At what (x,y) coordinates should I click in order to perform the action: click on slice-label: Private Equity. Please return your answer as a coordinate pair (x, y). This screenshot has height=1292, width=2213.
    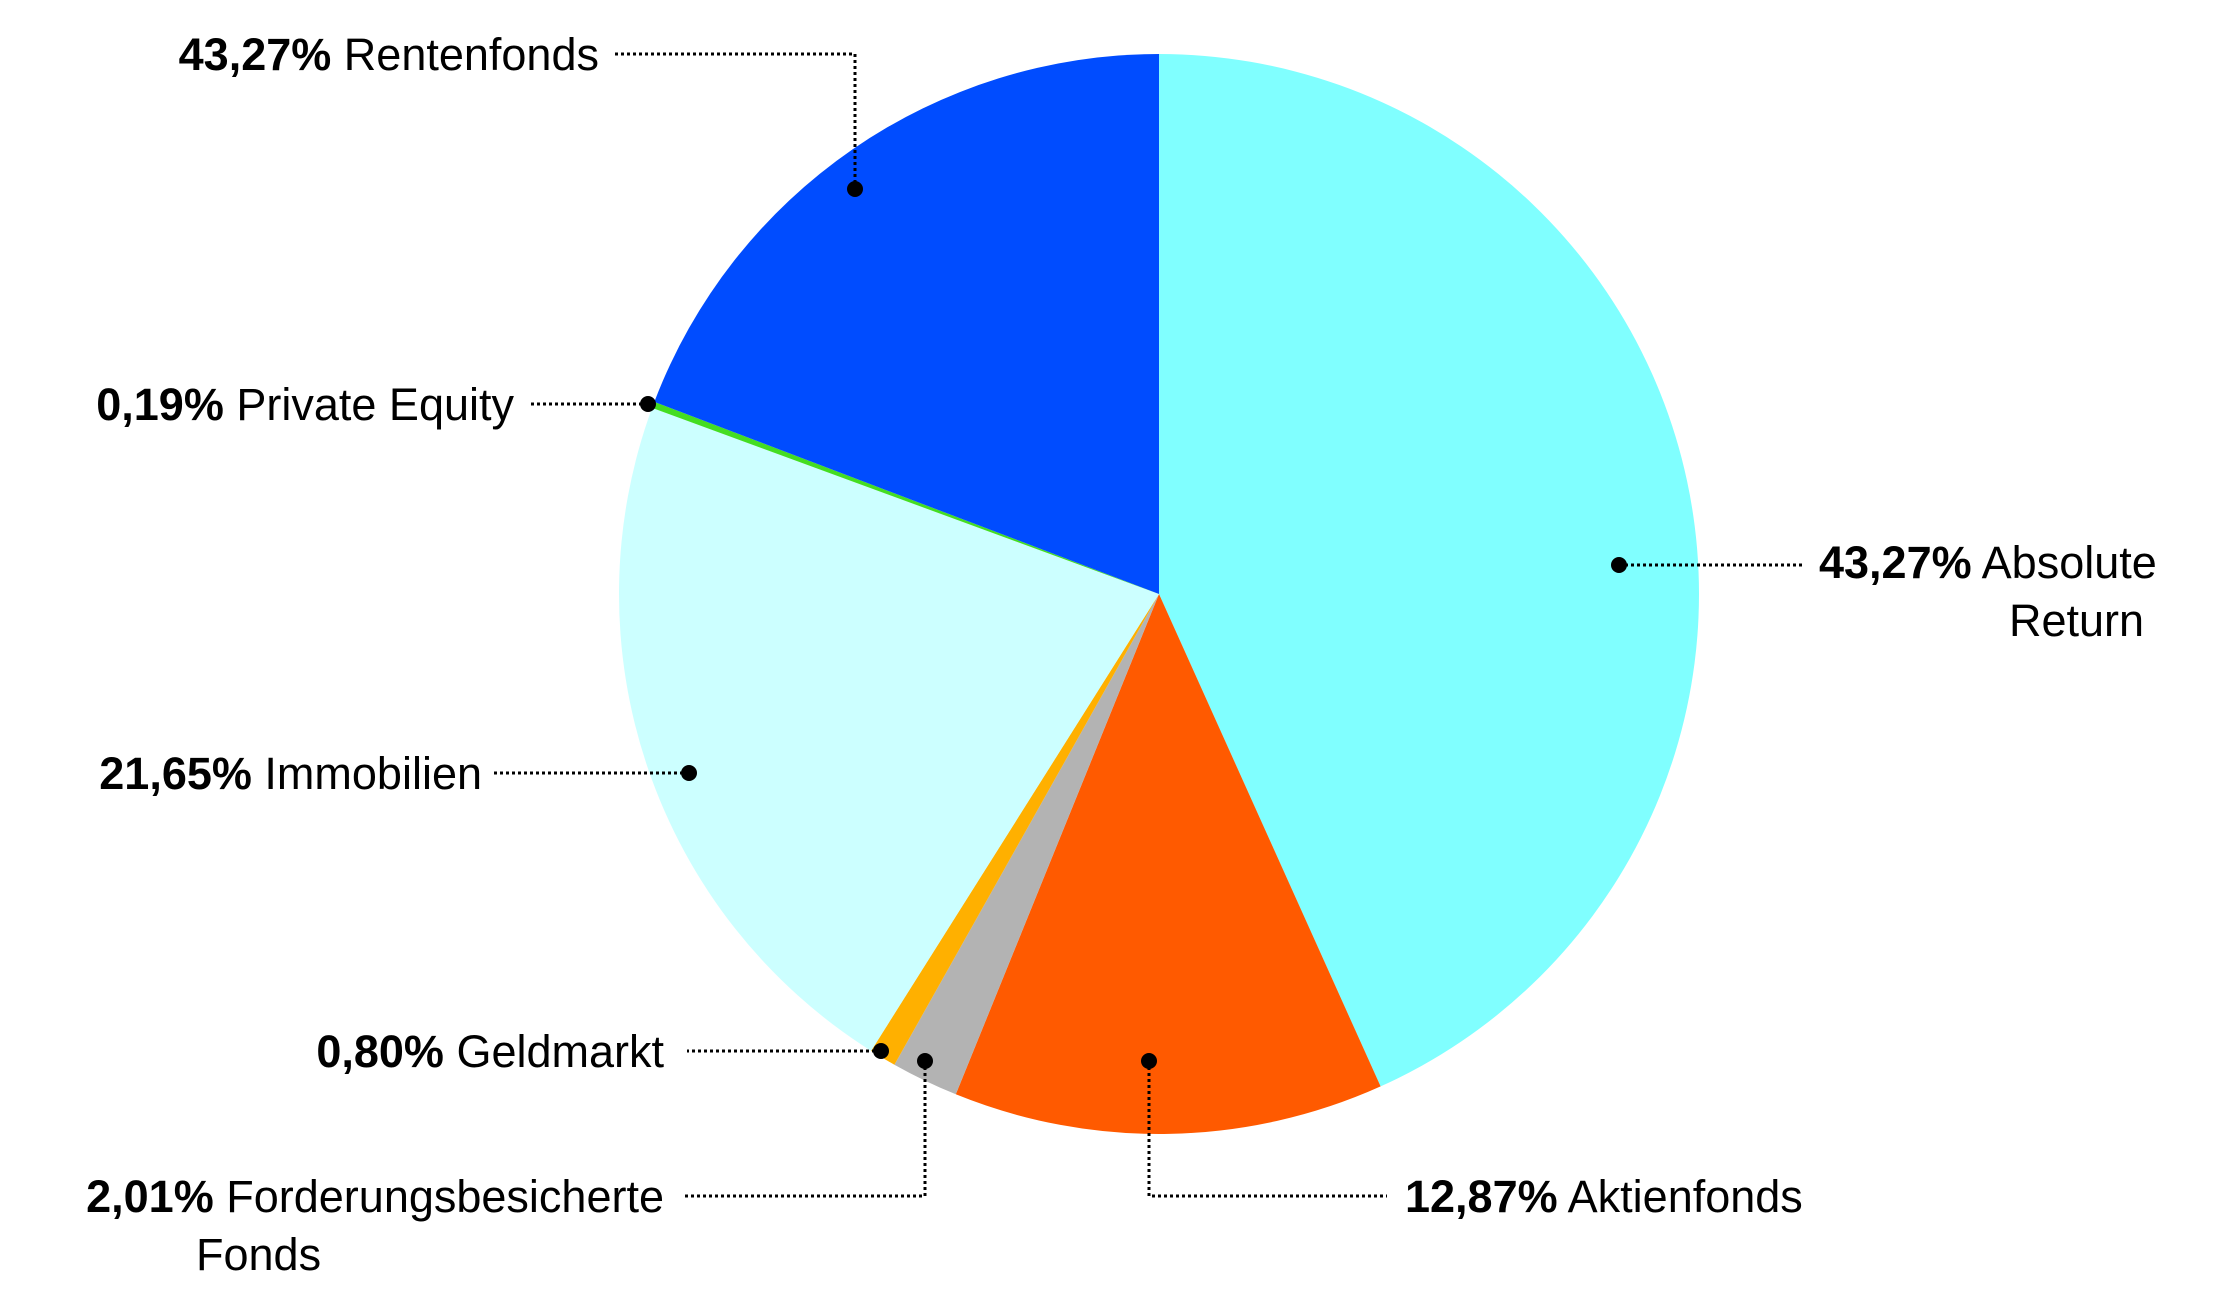
    Looking at the image, I should click on (375, 404).